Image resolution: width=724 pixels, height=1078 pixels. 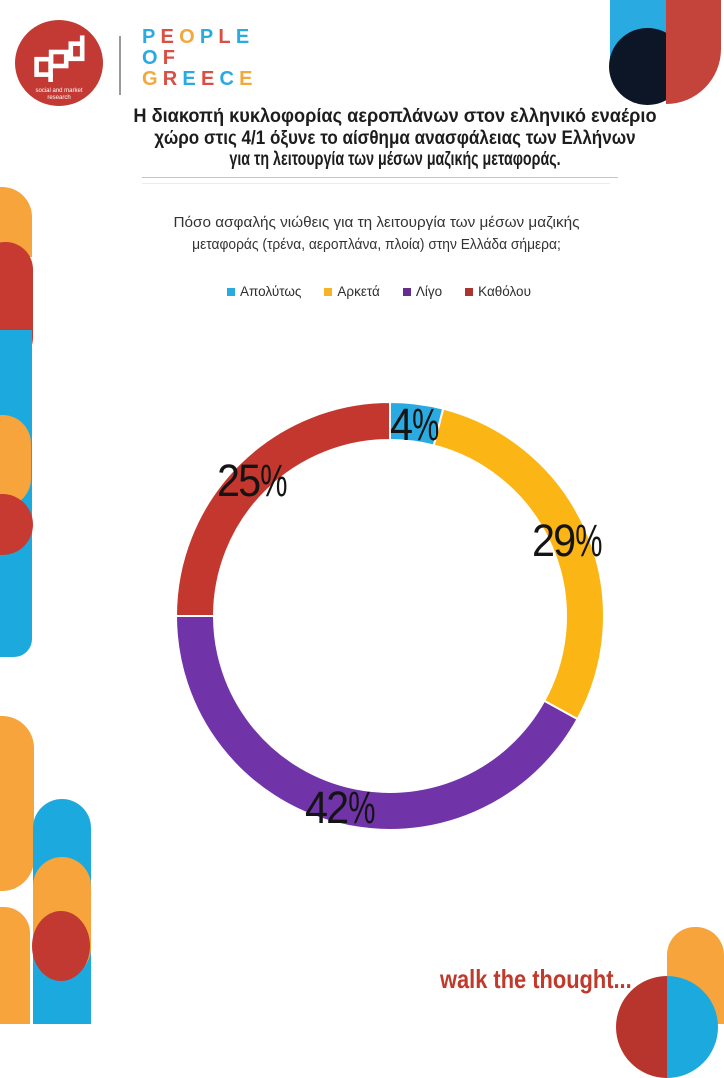 What do you see at coordinates (58, 98) in the screenshot?
I see `svg-text: research` at bounding box center [58, 98].